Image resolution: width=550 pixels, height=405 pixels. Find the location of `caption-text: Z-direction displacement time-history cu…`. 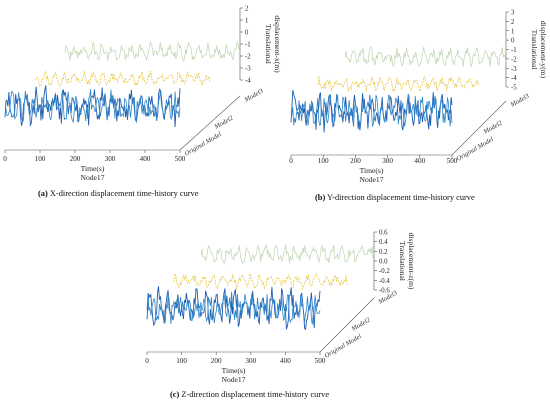

caption-text: Z-direction displacement time-history cu… is located at coordinates (254, 394).